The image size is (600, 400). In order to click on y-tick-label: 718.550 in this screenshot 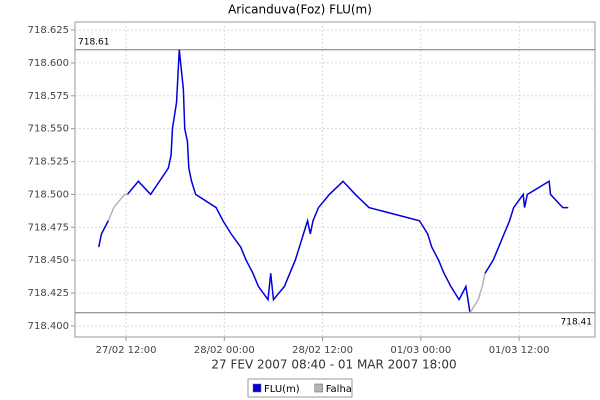, I will do `click(48, 129)`.